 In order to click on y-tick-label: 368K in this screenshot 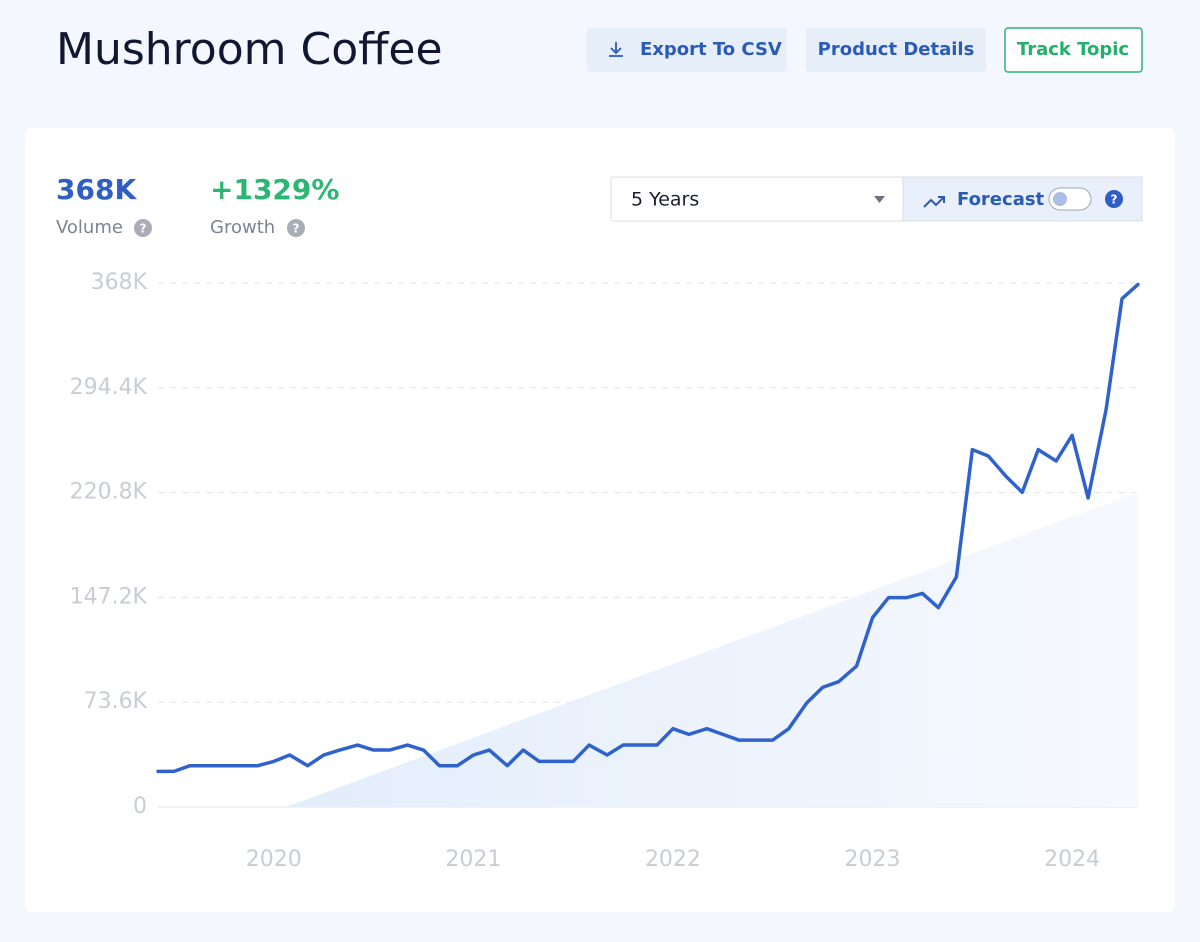, I will do `click(119, 282)`.